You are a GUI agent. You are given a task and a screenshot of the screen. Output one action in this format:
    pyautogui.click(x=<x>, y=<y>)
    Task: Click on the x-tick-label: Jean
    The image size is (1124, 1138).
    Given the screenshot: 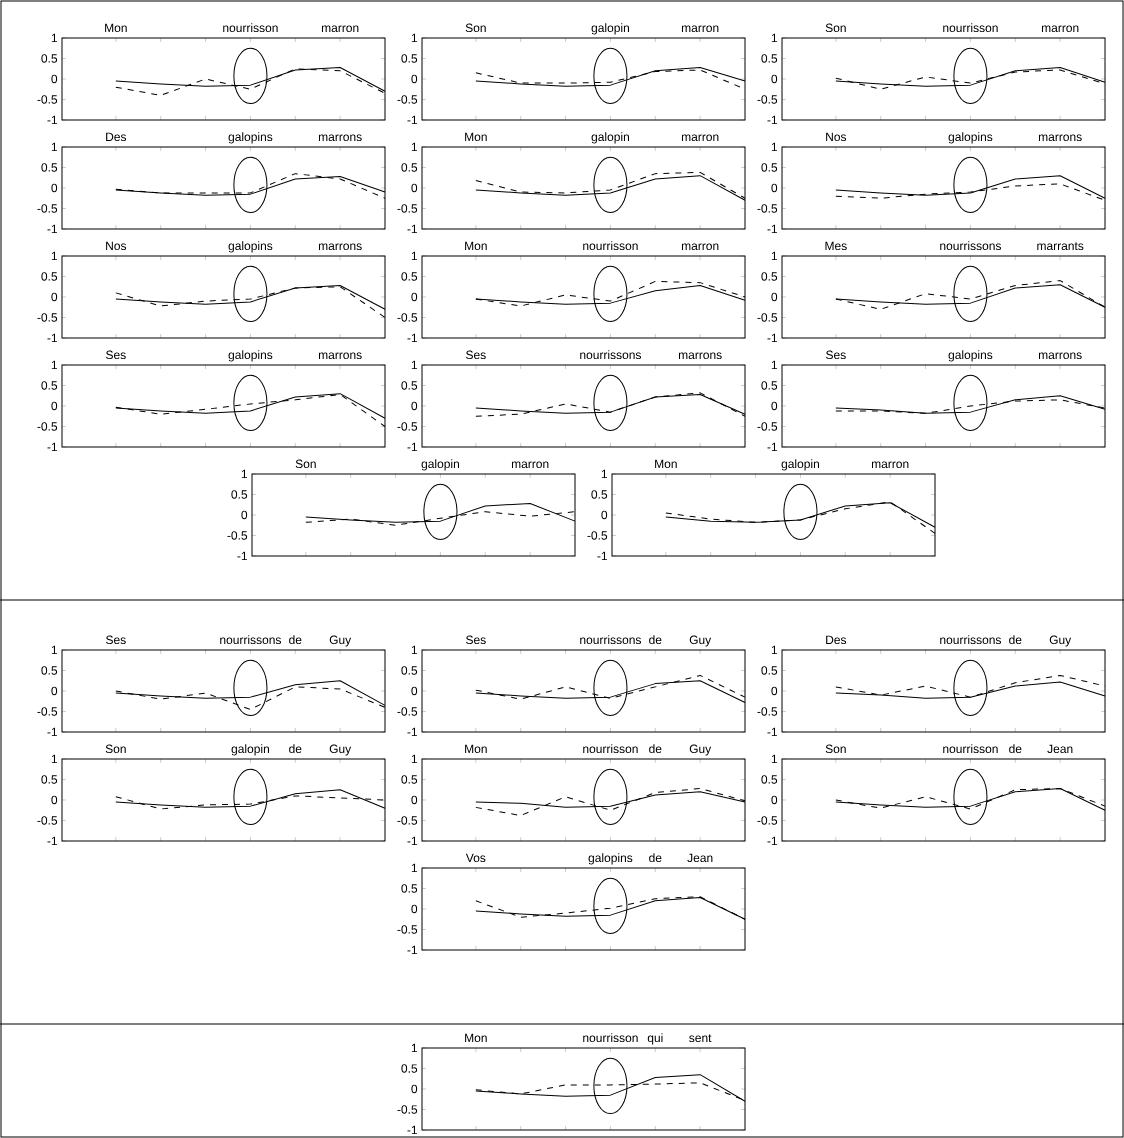 What is the action you would take?
    pyautogui.click(x=1060, y=749)
    